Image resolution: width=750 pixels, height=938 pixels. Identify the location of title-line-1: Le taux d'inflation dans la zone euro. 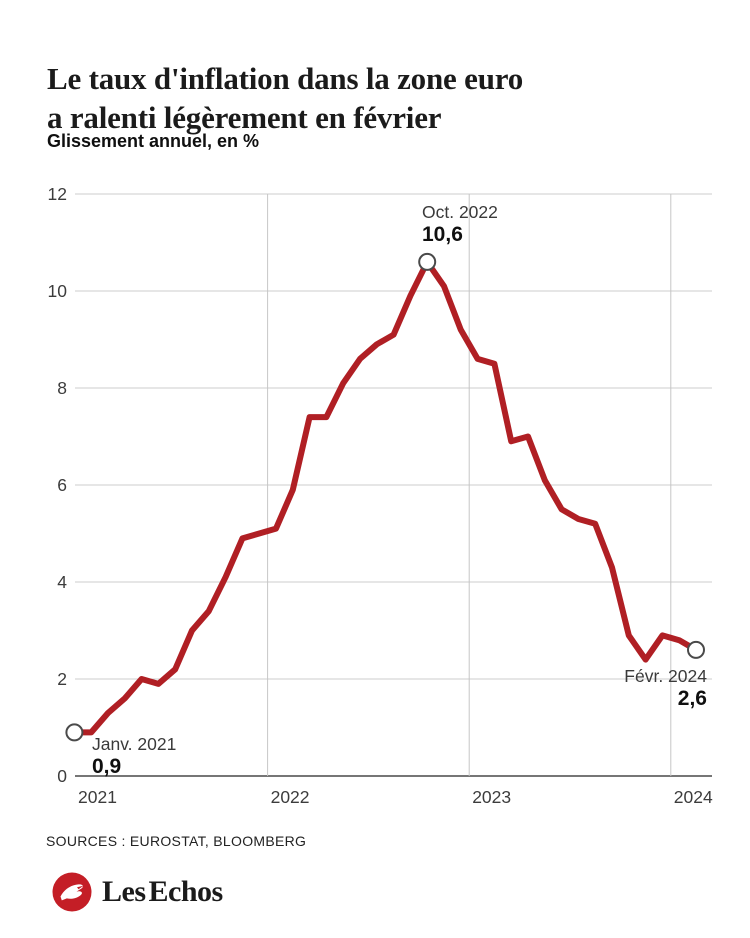
(285, 78).